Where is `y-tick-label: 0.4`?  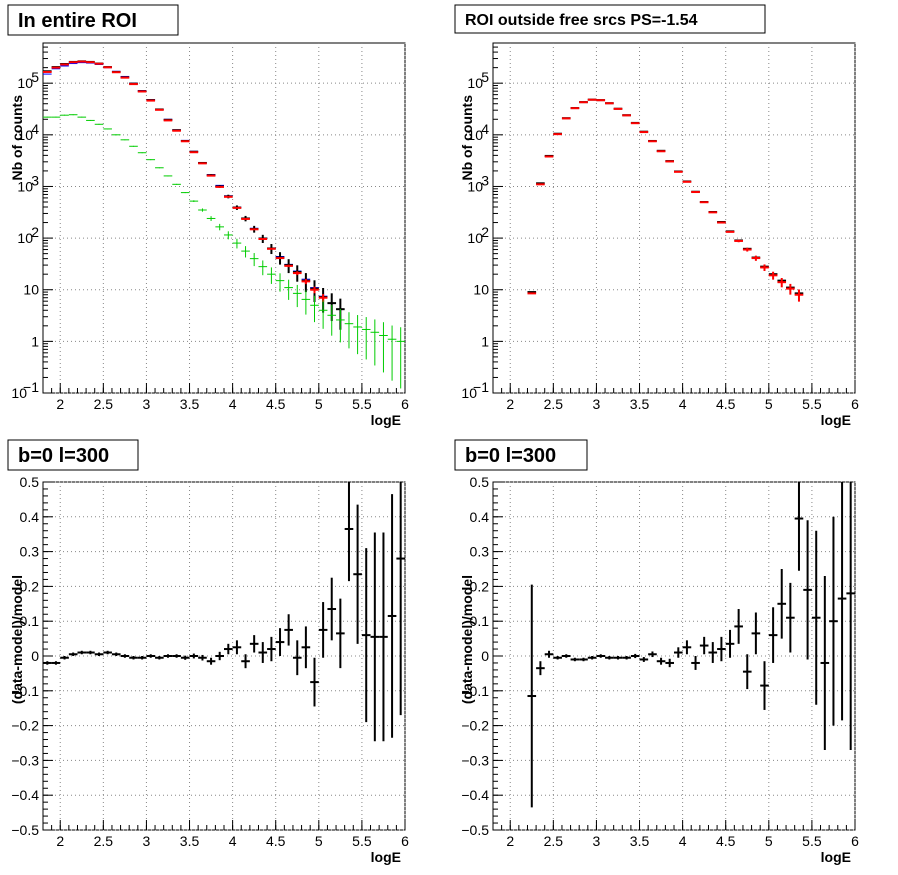 y-tick-label: 0.4 is located at coordinates (480, 517).